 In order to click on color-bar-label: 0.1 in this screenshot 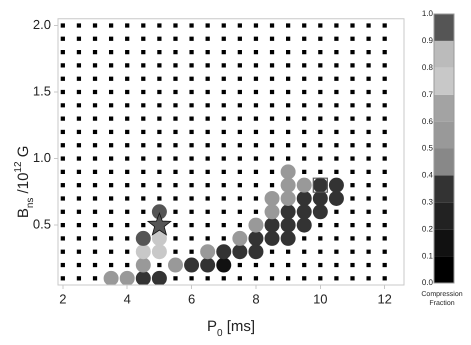, I will do `click(428, 255)`.